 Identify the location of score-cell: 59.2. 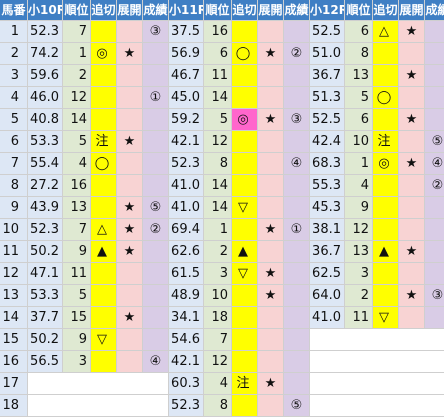
(186, 120).